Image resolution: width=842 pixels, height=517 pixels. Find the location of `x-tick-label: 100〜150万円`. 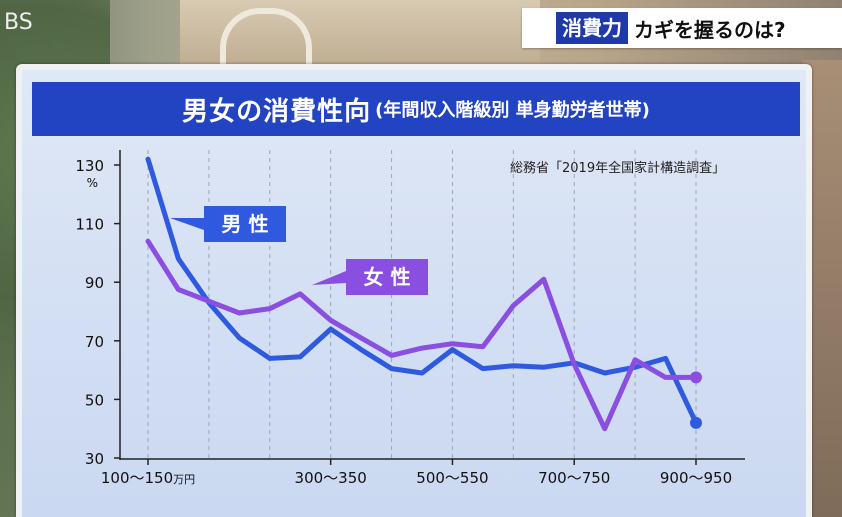

x-tick-label: 100〜150万円 is located at coordinates (148, 478).